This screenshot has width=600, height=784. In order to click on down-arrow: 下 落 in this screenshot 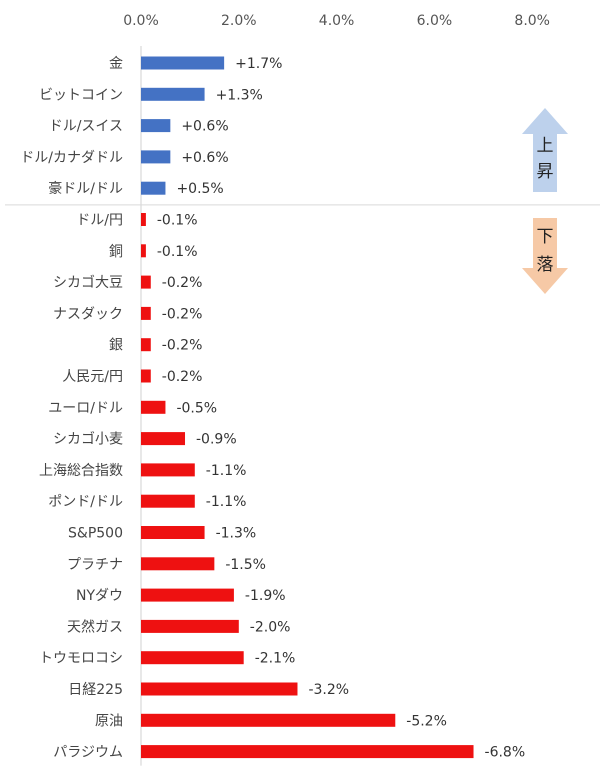, I will do `click(545, 256)`.